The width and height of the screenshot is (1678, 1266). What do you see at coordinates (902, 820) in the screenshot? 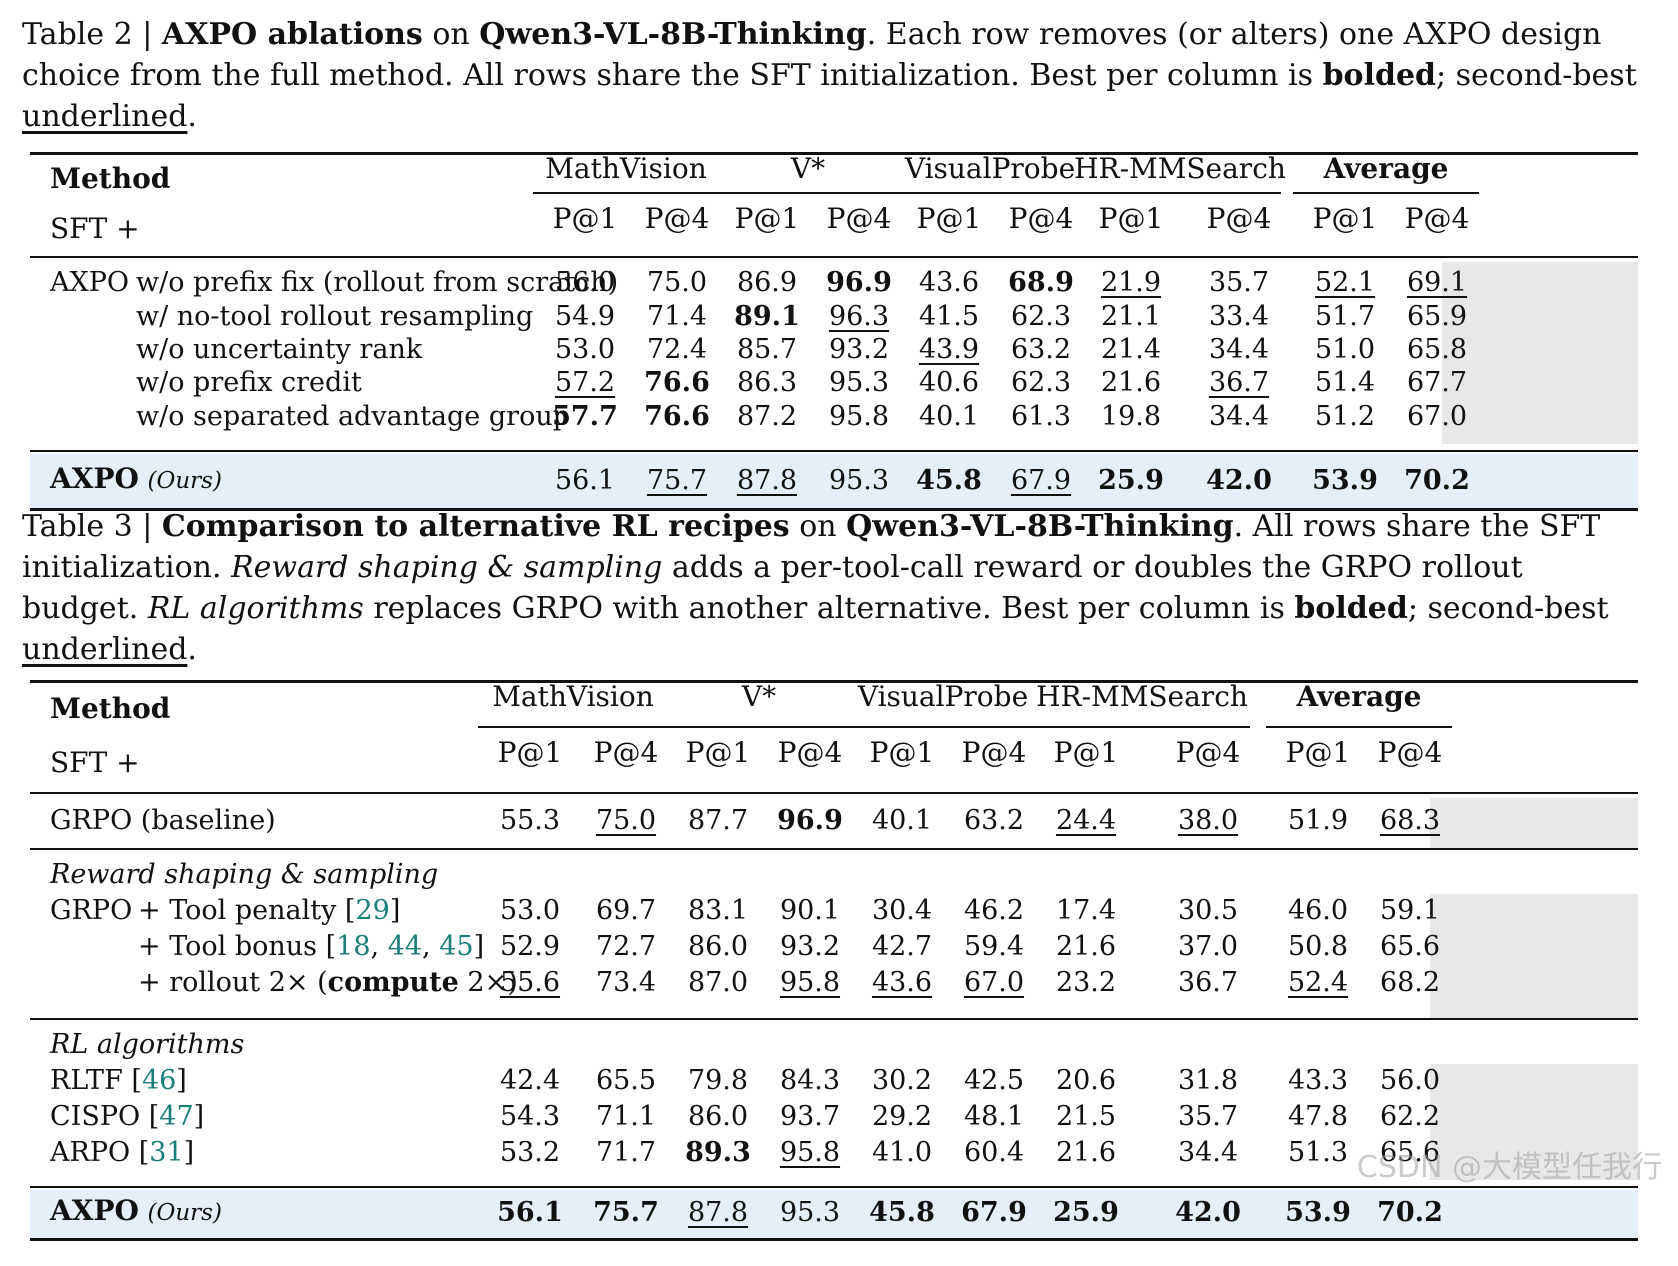
I see `value-cell: 40.1` at bounding box center [902, 820].